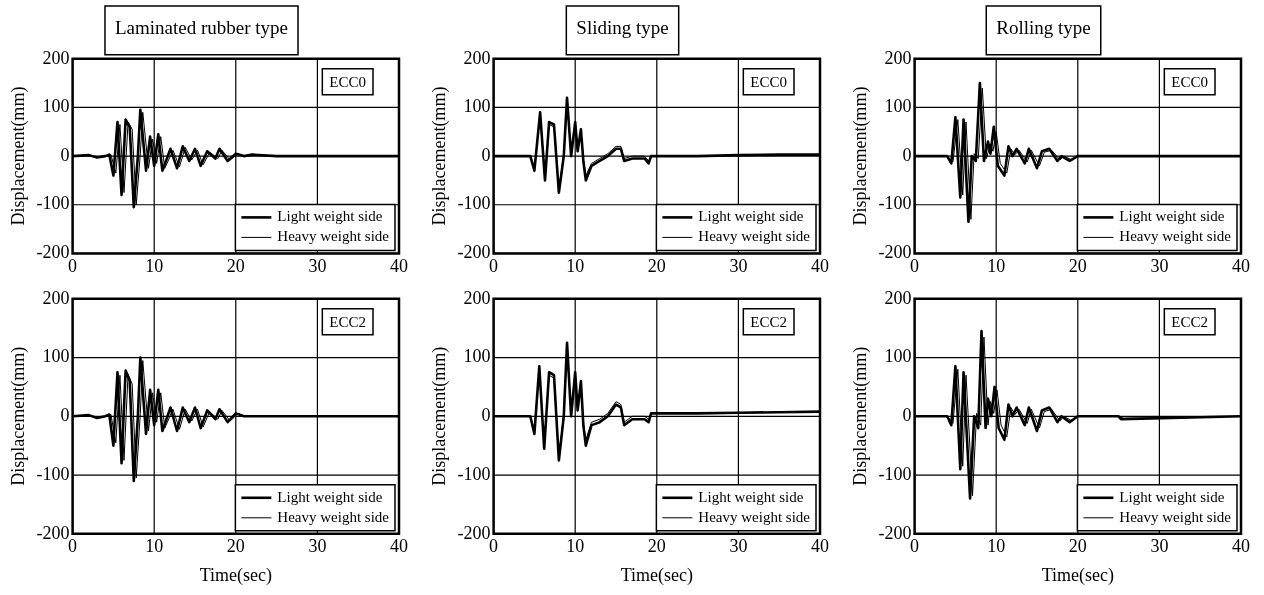 The height and width of the screenshot is (595, 1264). I want to click on chart-title: Rolling type, so click(1043, 28).